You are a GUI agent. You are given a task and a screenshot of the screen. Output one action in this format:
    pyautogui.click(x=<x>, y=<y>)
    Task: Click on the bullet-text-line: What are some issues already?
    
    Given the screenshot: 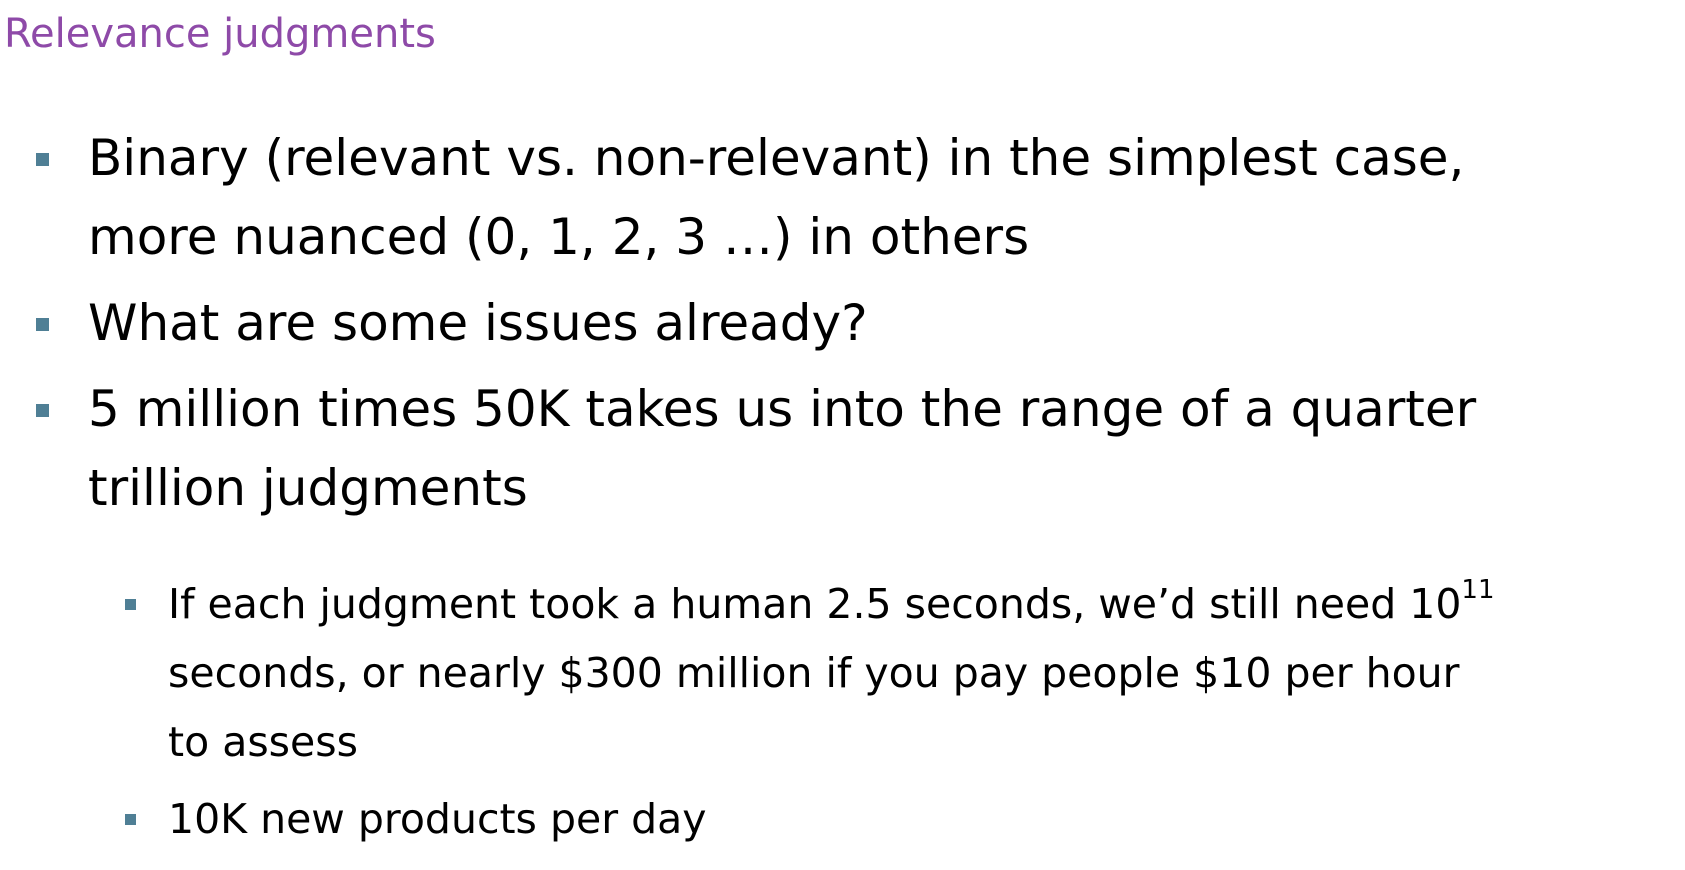 What is the action you would take?
    pyautogui.click(x=478, y=323)
    